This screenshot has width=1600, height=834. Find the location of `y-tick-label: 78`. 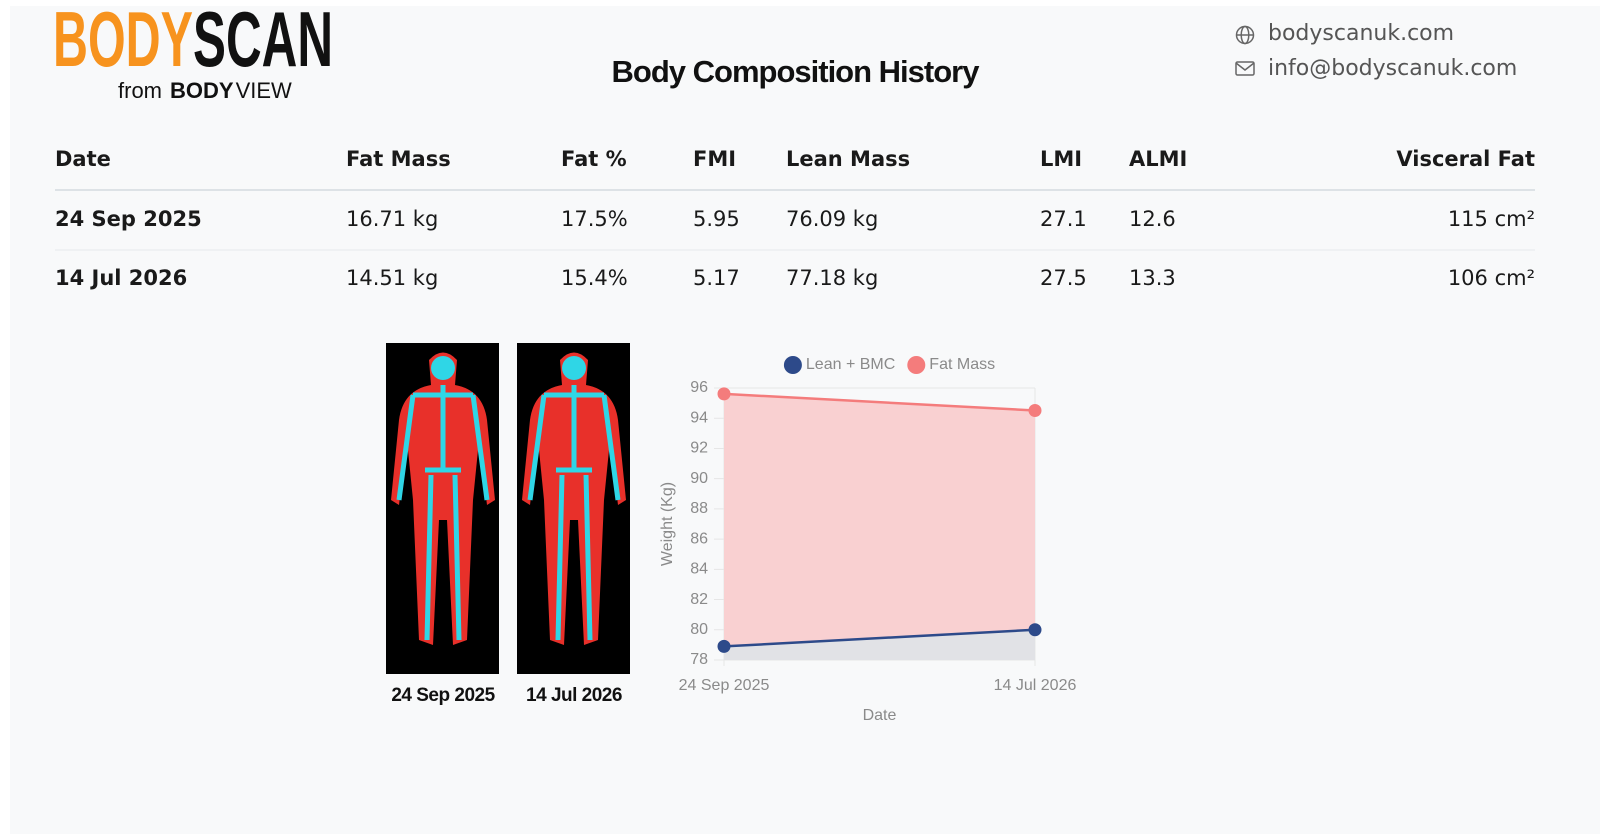

y-tick-label: 78 is located at coordinates (699, 659).